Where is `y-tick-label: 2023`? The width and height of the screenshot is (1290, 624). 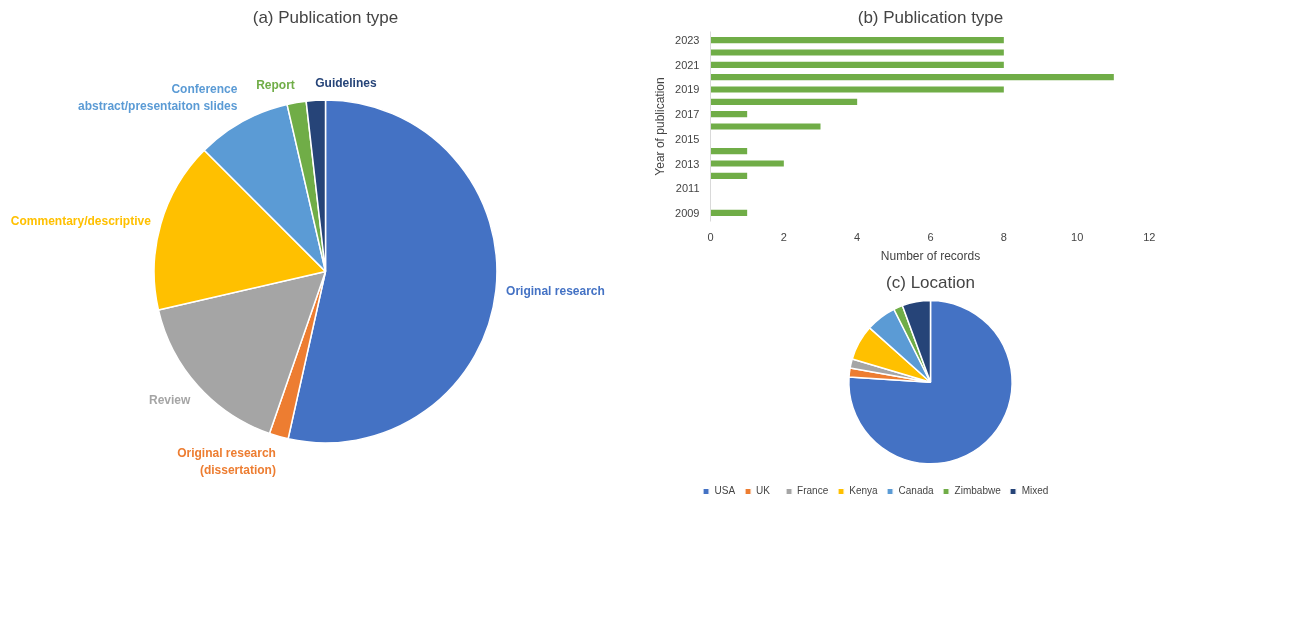 y-tick-label: 2023 is located at coordinates (687, 40).